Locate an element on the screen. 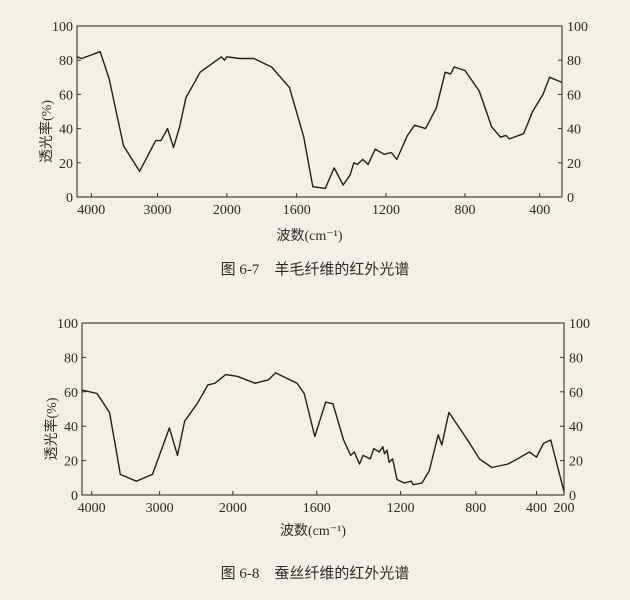  figure-caption: 图 6-7 羊毛纤维的红外光谱 is located at coordinates (315, 269).